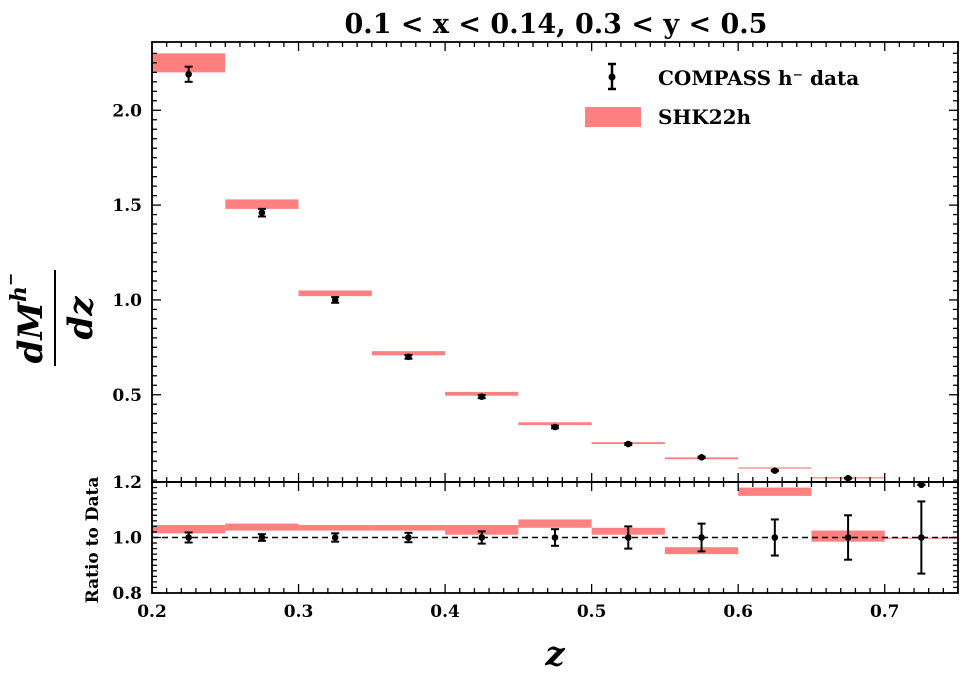 The width and height of the screenshot is (968, 681). Describe the element at coordinates (738, 612) in the screenshot. I see `x-tick-label-4: 0.6` at that location.